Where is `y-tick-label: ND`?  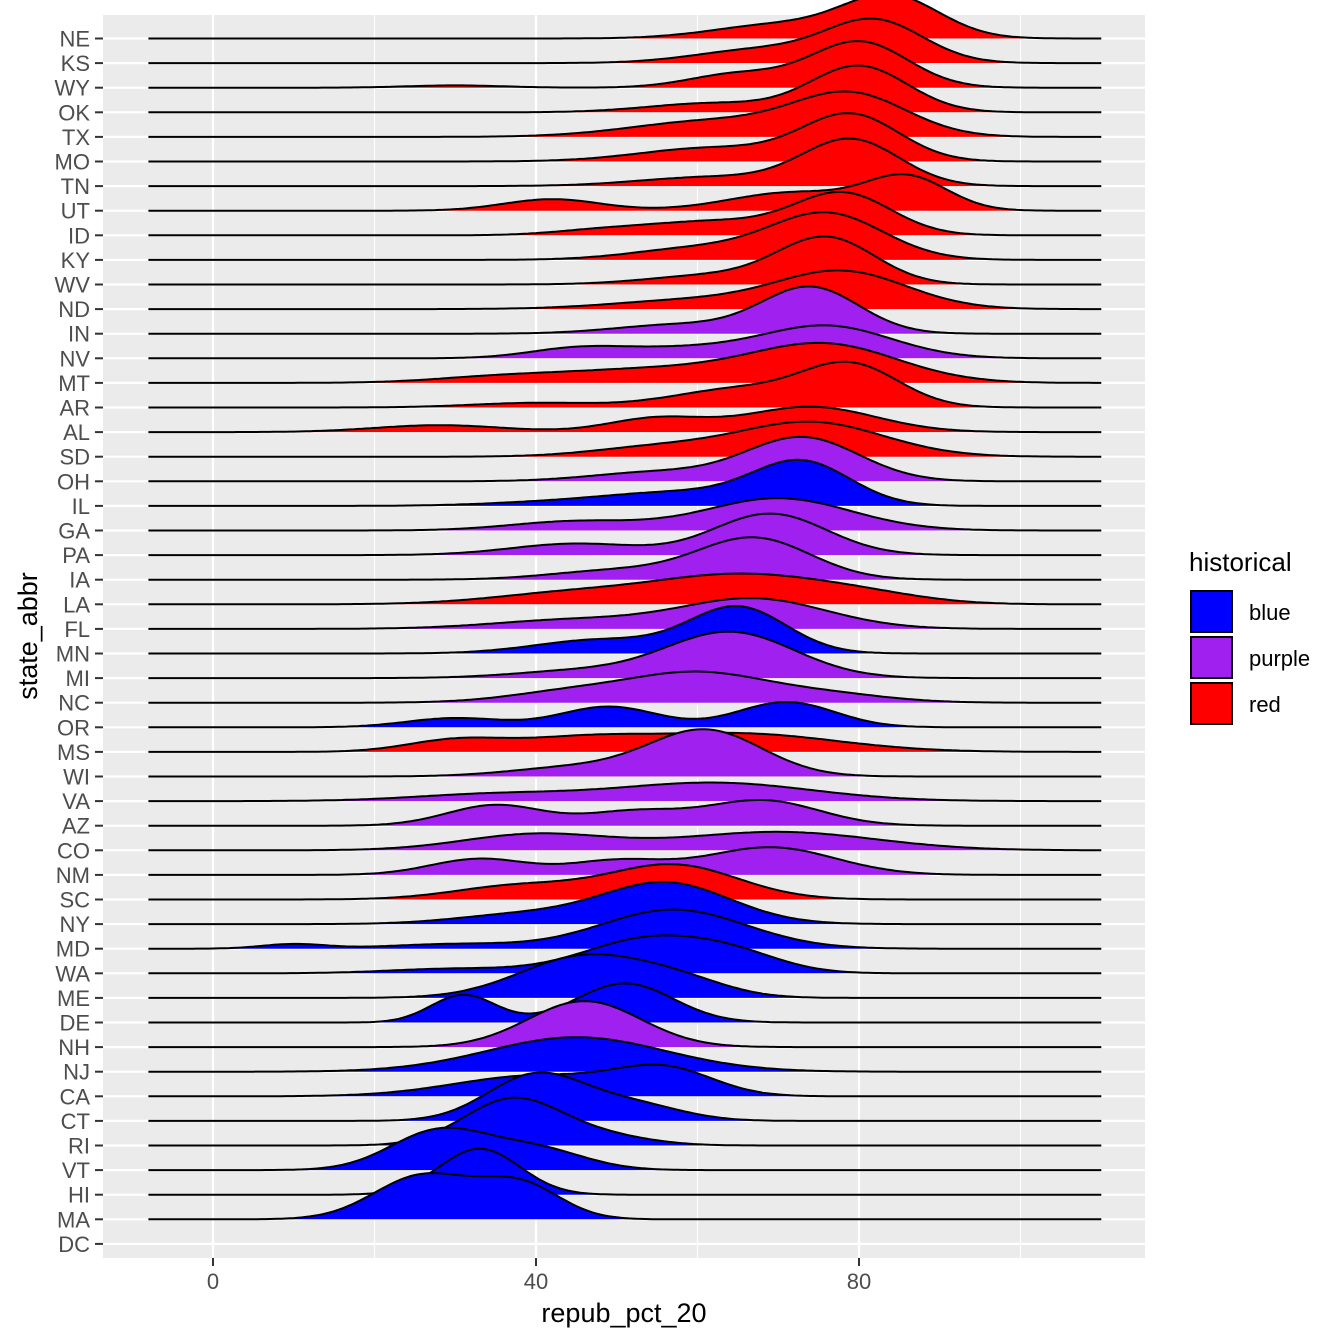 y-tick-label: ND is located at coordinates (74, 309).